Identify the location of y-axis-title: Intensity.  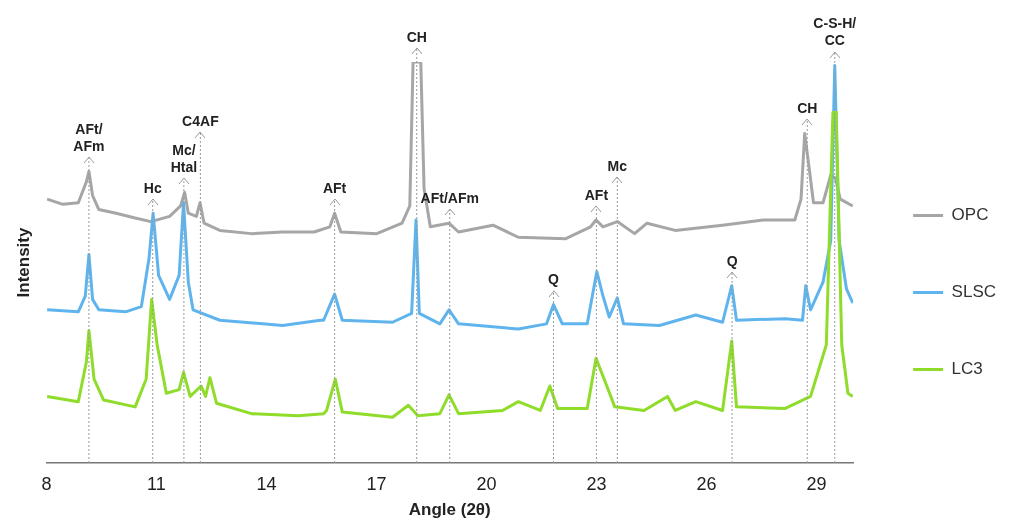
(23, 262).